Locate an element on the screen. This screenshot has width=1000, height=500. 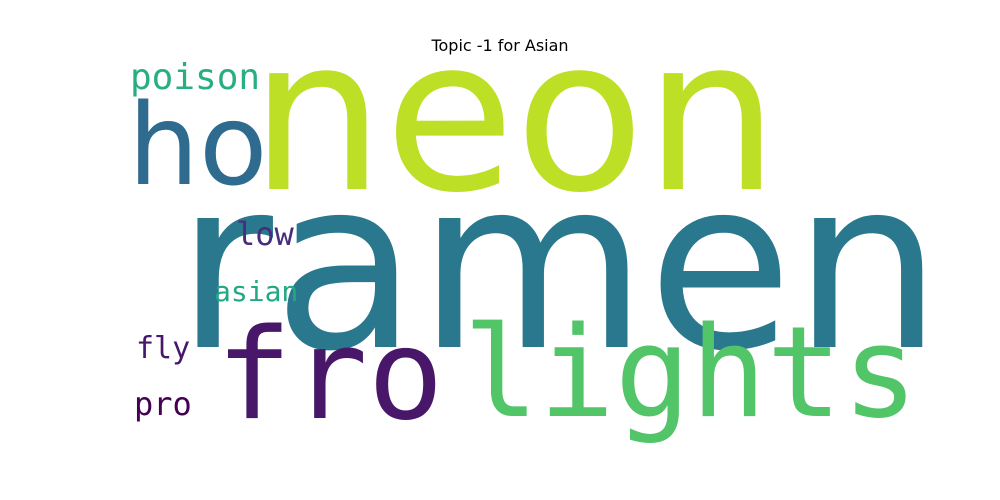
word-poison: poison is located at coordinates (195, 77).